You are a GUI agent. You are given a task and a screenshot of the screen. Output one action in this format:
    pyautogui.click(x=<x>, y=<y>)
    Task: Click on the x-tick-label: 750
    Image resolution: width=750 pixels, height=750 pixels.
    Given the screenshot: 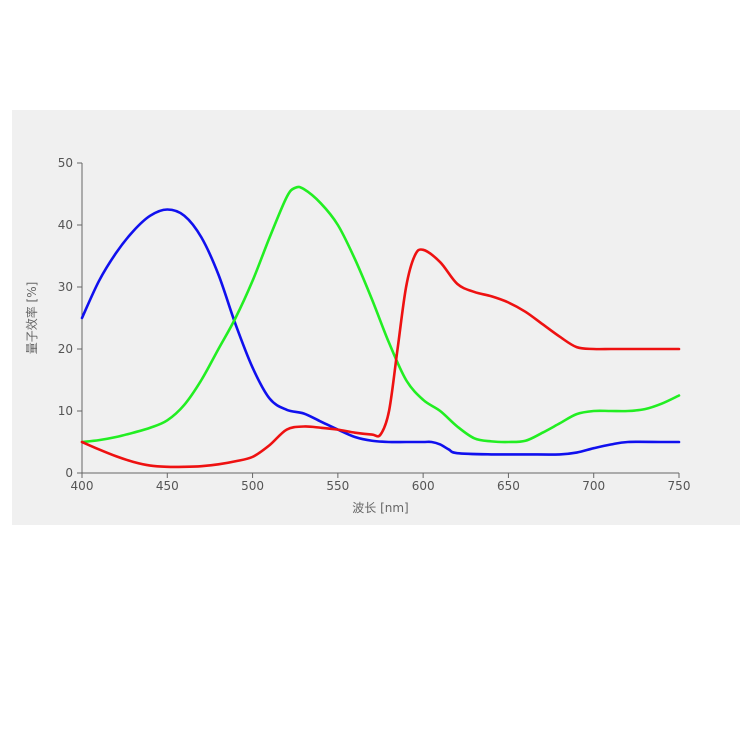 What is the action you would take?
    pyautogui.click(x=679, y=486)
    